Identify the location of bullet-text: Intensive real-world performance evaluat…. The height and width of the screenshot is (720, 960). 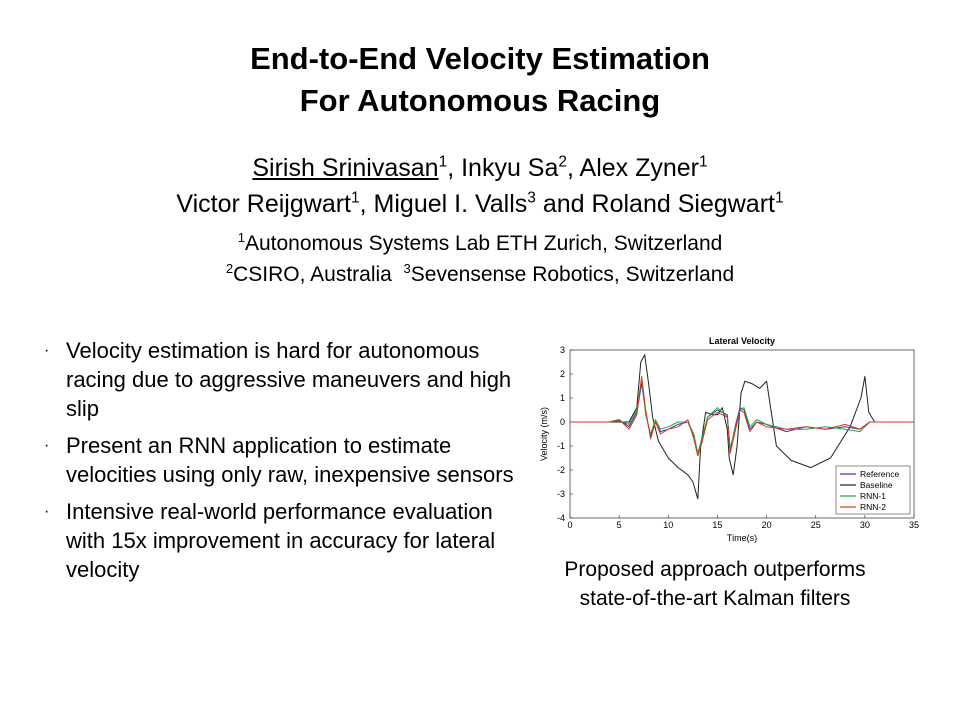
(281, 540).